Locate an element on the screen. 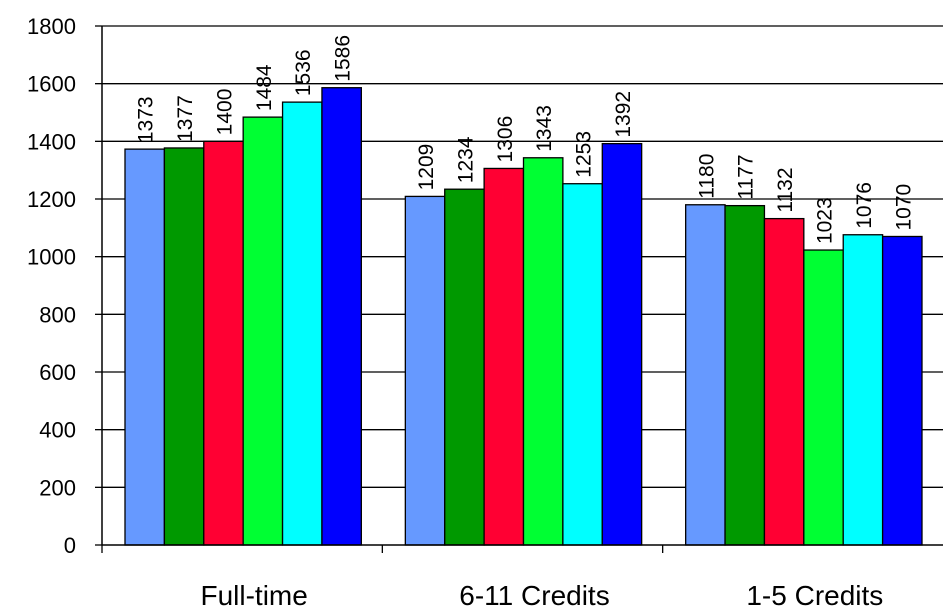 The height and width of the screenshot is (614, 943). data-label: 1586 is located at coordinates (343, 58).